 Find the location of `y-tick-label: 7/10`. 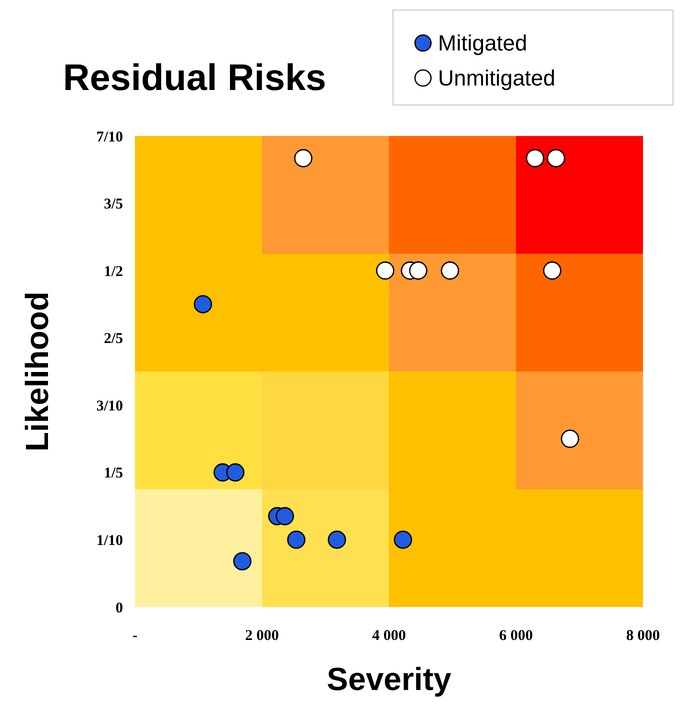

y-tick-label: 7/10 is located at coordinates (109, 137).